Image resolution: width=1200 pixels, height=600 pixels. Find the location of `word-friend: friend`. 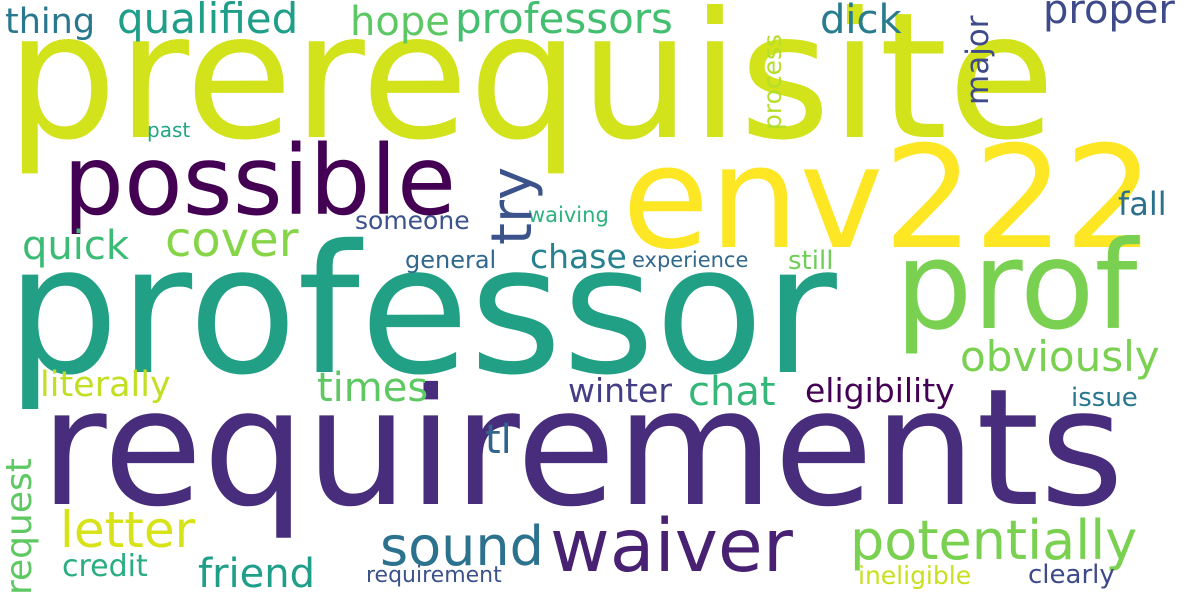

word-friend: friend is located at coordinates (256, 574).